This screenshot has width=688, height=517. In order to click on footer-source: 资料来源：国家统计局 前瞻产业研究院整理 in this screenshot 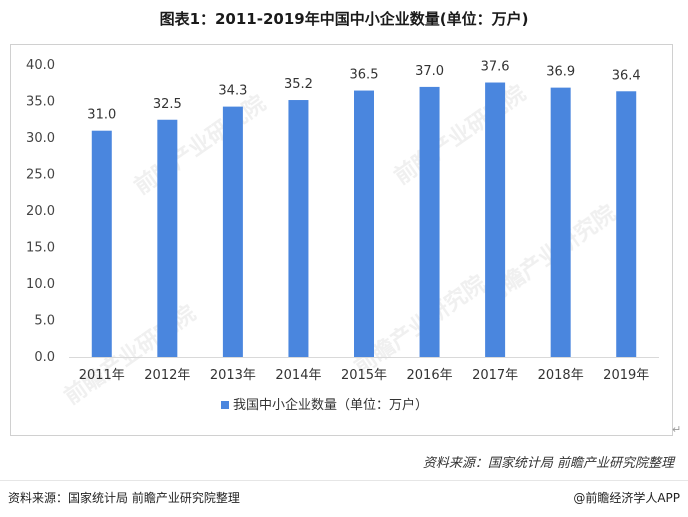, I will do `click(124, 498)`.